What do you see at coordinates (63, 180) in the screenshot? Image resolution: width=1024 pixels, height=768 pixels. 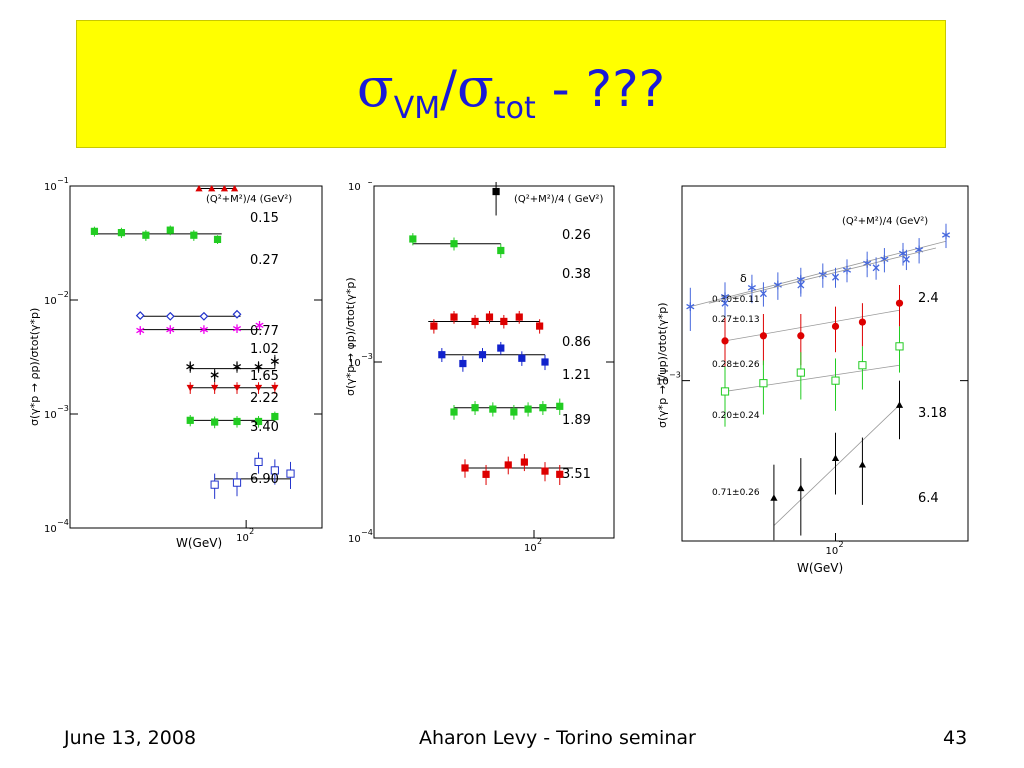 I see `y-tick-exp: −1` at bounding box center [63, 180].